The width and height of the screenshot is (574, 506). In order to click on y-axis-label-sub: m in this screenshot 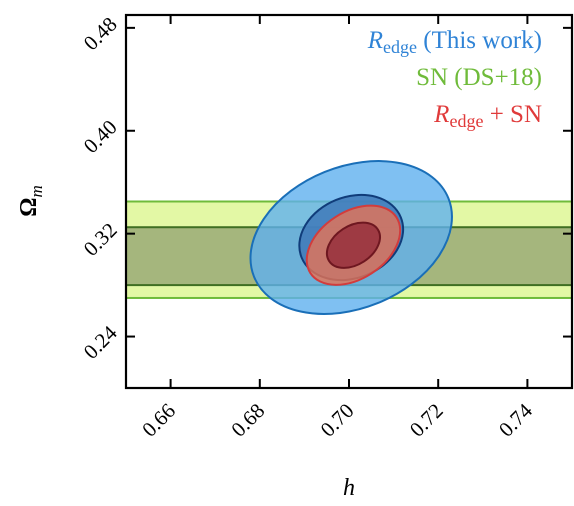, I will do `click(36, 191)`.